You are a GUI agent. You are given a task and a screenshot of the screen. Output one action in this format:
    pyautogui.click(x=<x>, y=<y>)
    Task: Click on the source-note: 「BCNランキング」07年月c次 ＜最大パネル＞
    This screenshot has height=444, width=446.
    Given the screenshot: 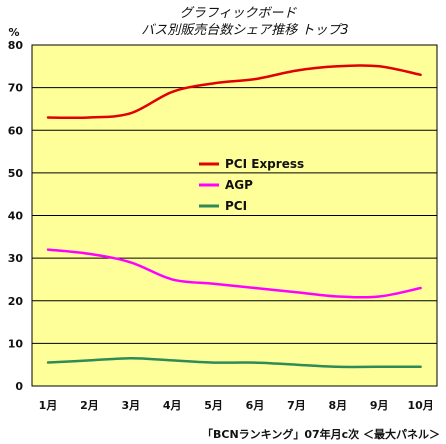 What is the action you would take?
    pyautogui.click(x=321, y=434)
    